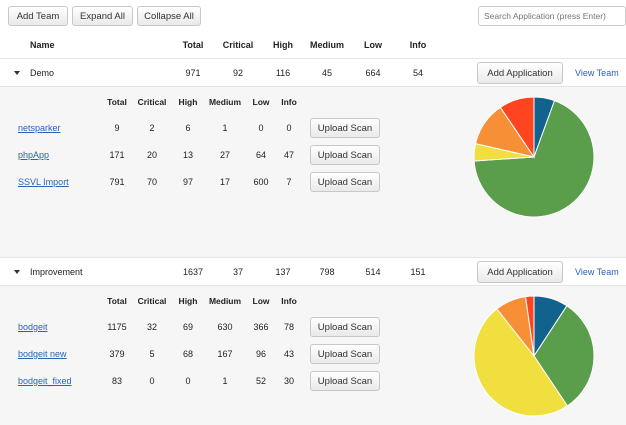 The height and width of the screenshot is (425, 626). What do you see at coordinates (152, 354) in the screenshot?
I see `app-critical: 5` at bounding box center [152, 354].